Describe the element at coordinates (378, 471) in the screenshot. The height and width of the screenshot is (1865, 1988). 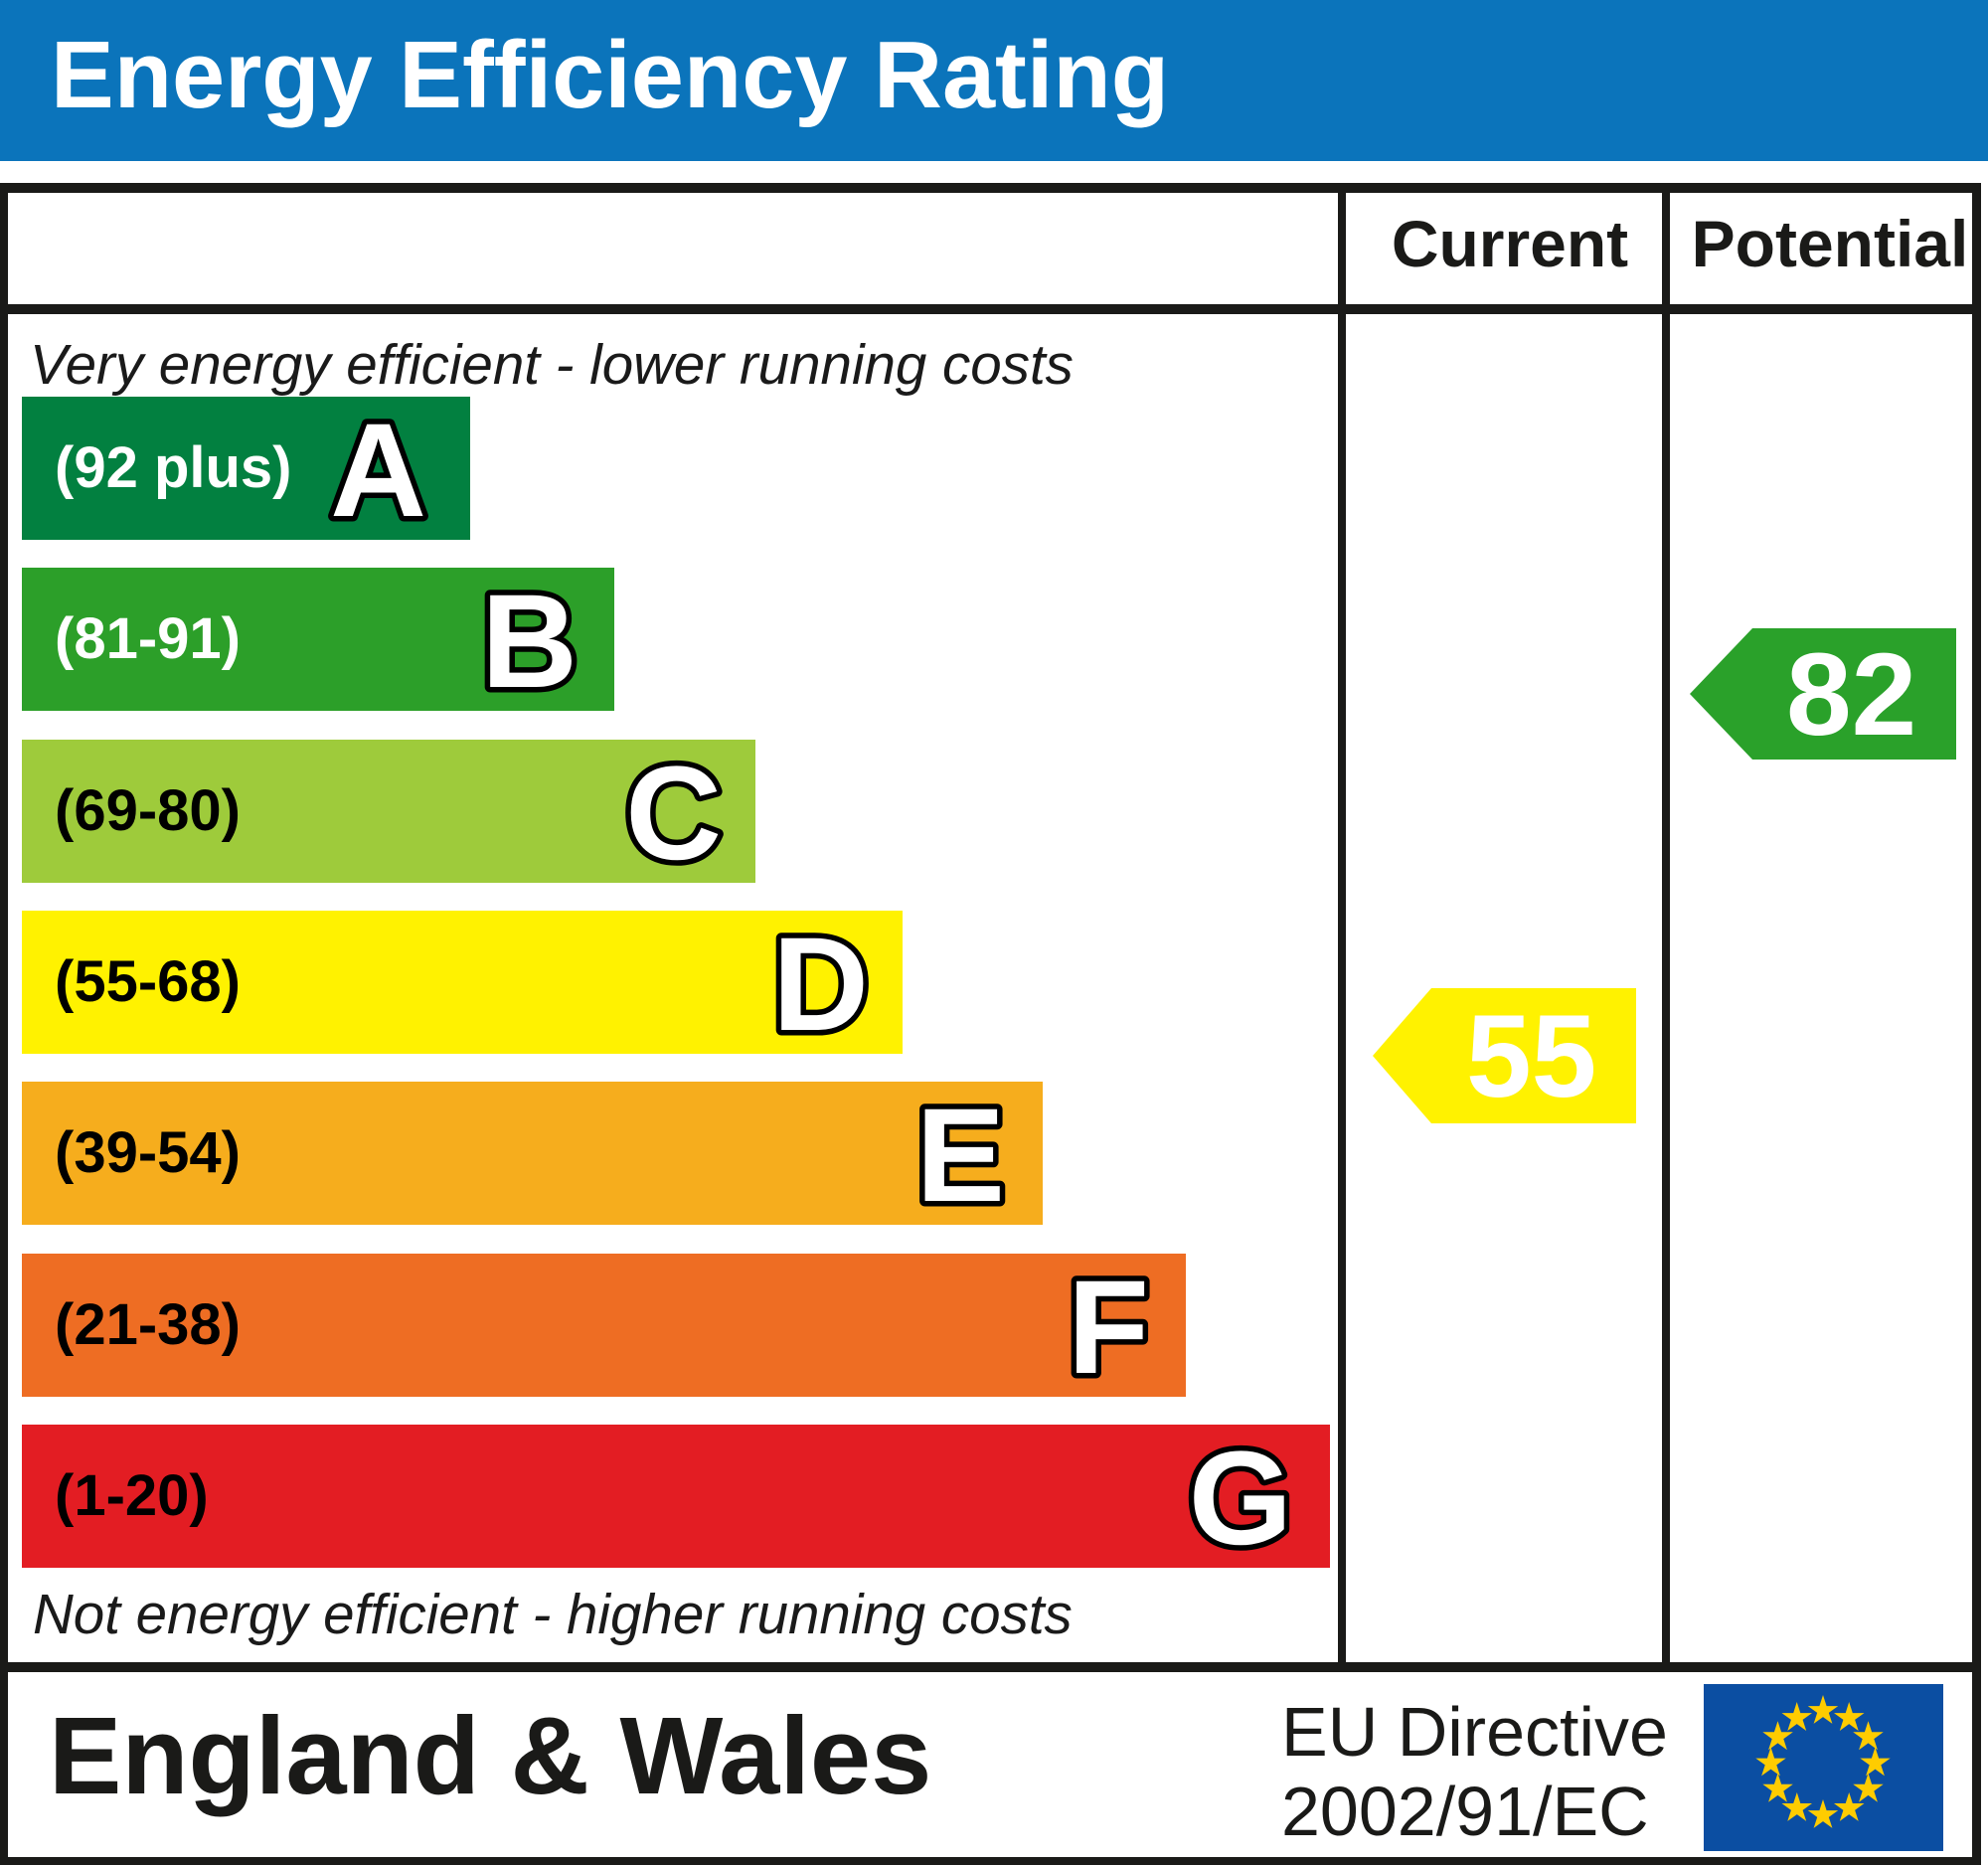
I see `svg-text: A` at that location.